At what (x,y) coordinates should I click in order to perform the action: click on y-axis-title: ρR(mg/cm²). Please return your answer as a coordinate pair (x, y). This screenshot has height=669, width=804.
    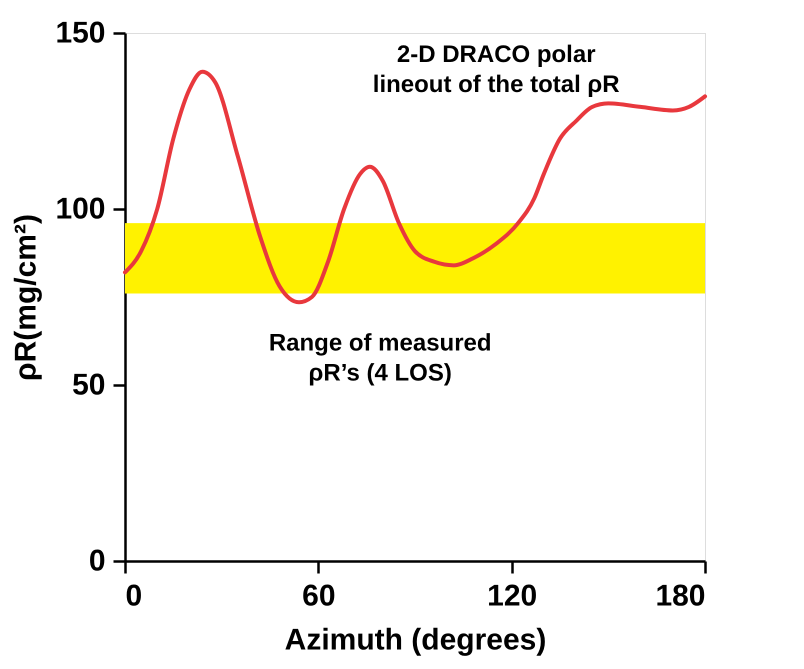
    Looking at the image, I should click on (25, 297).